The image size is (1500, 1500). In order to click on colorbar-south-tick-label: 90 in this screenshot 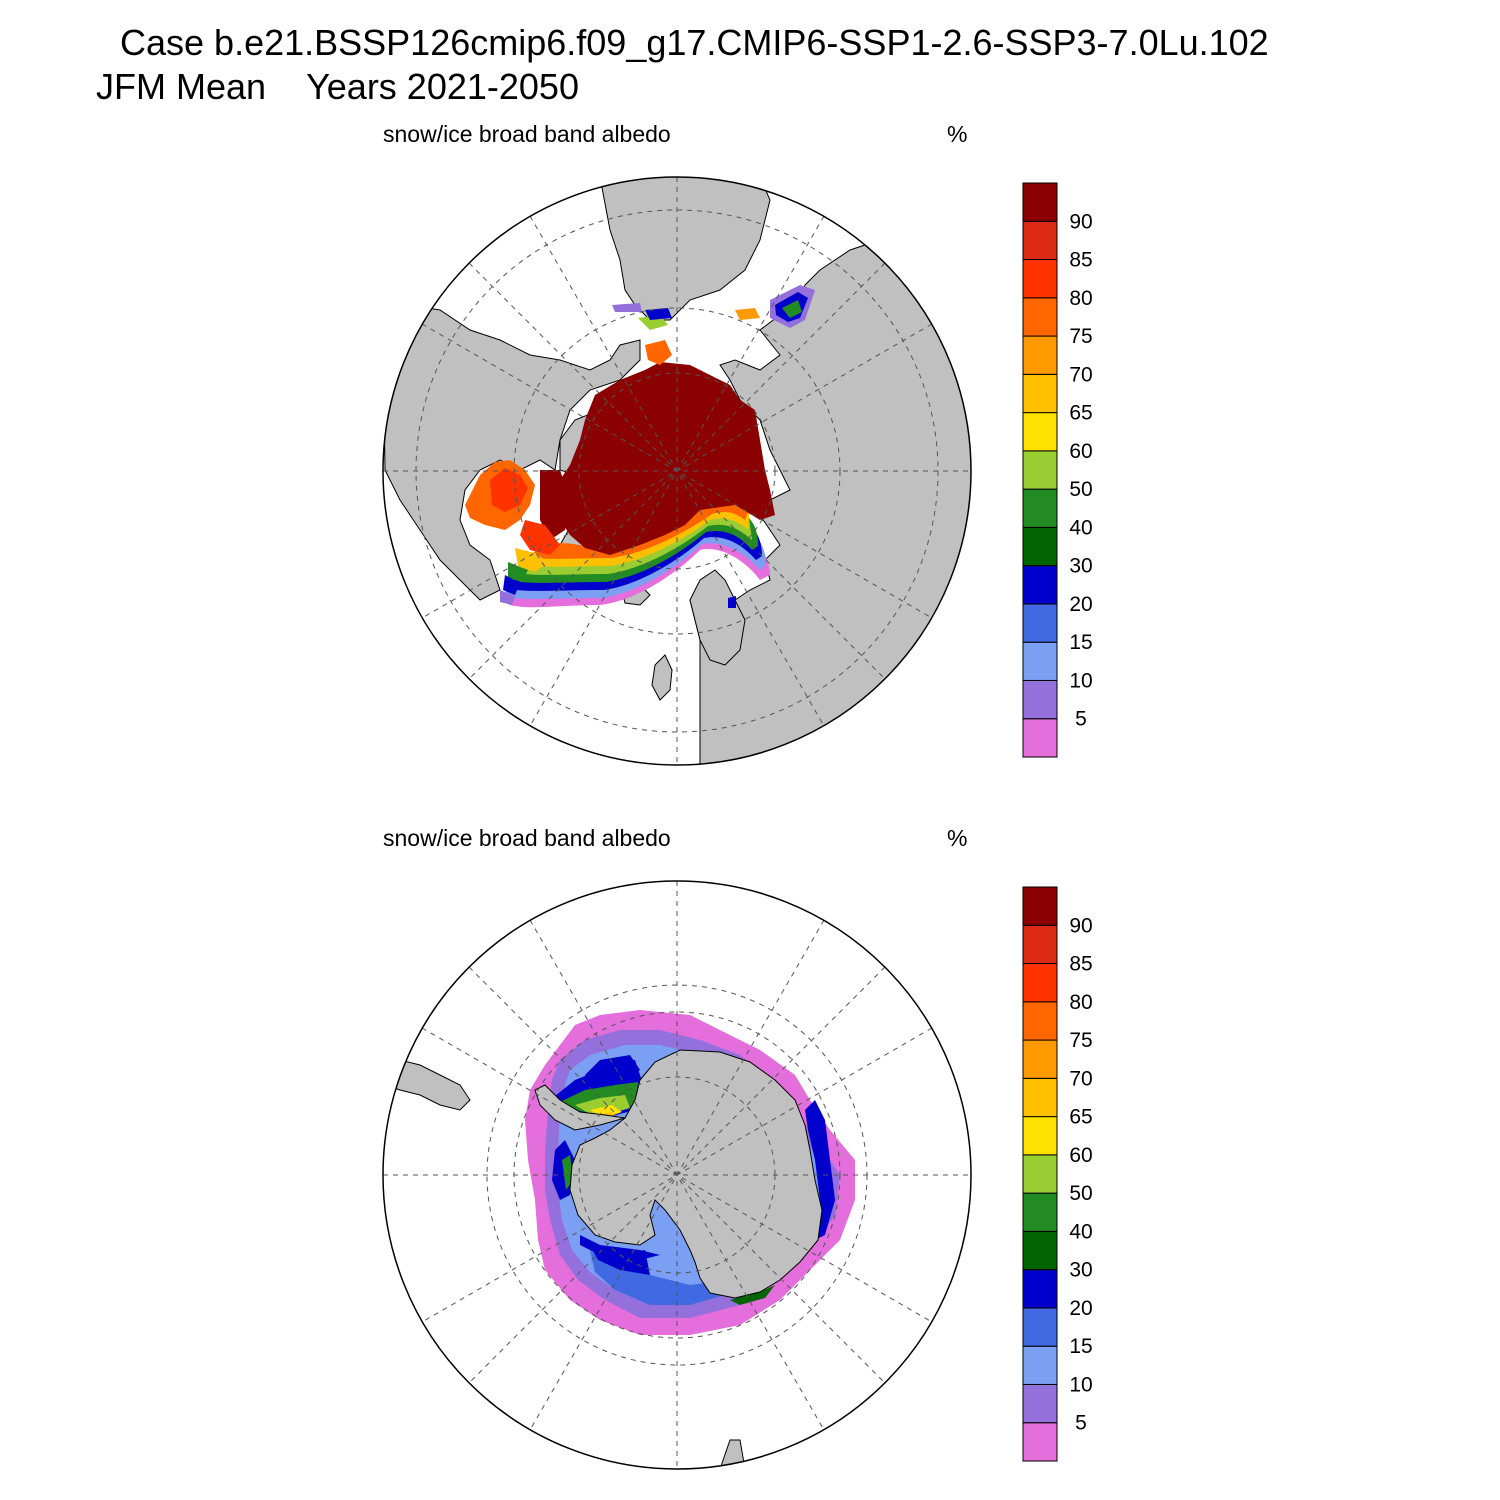, I will do `click(1080, 925)`.